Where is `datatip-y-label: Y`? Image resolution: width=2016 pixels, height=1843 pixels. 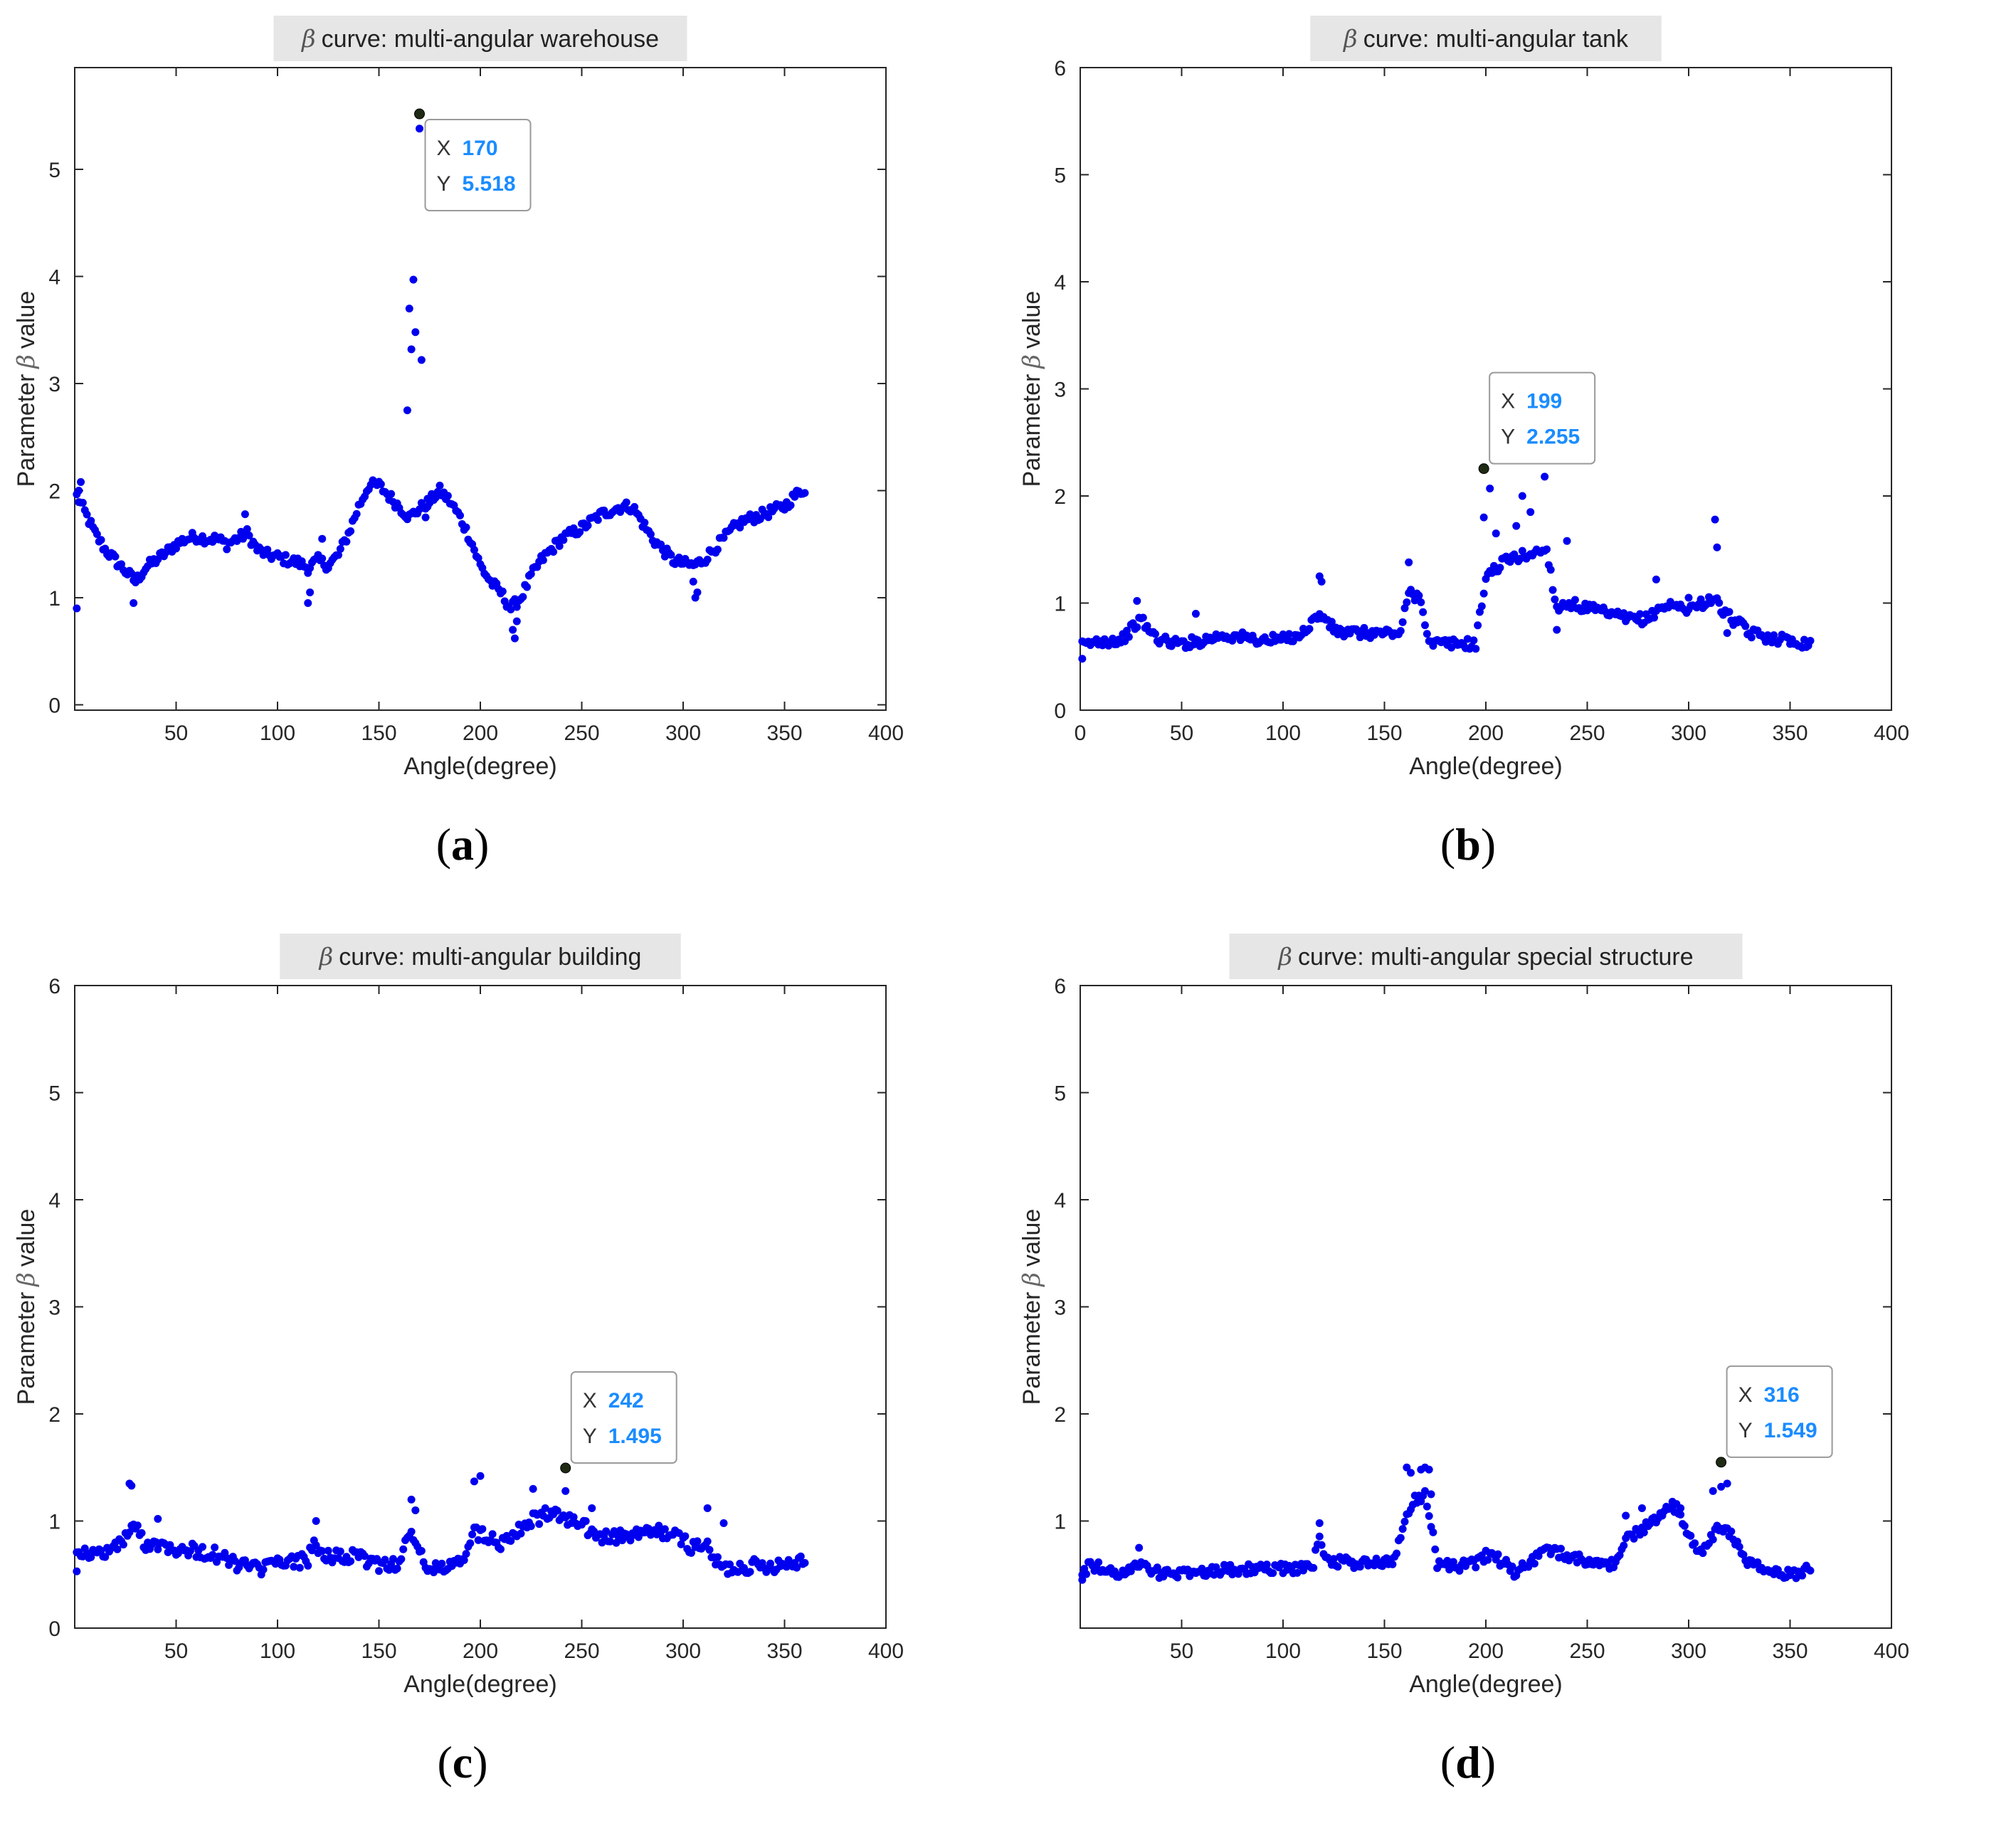 datatip-y-label: Y is located at coordinates (444, 184).